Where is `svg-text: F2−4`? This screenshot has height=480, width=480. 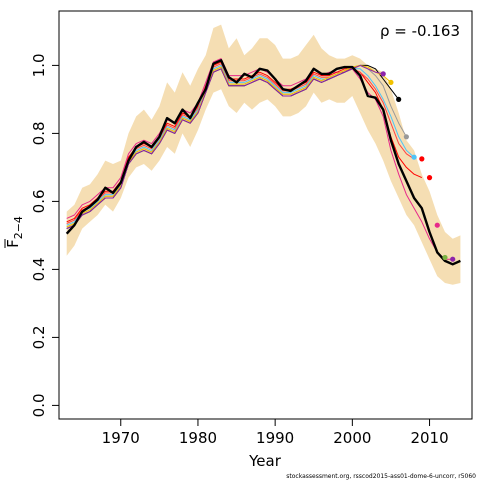
svg-text: F2−4 is located at coordinates (14, 232).